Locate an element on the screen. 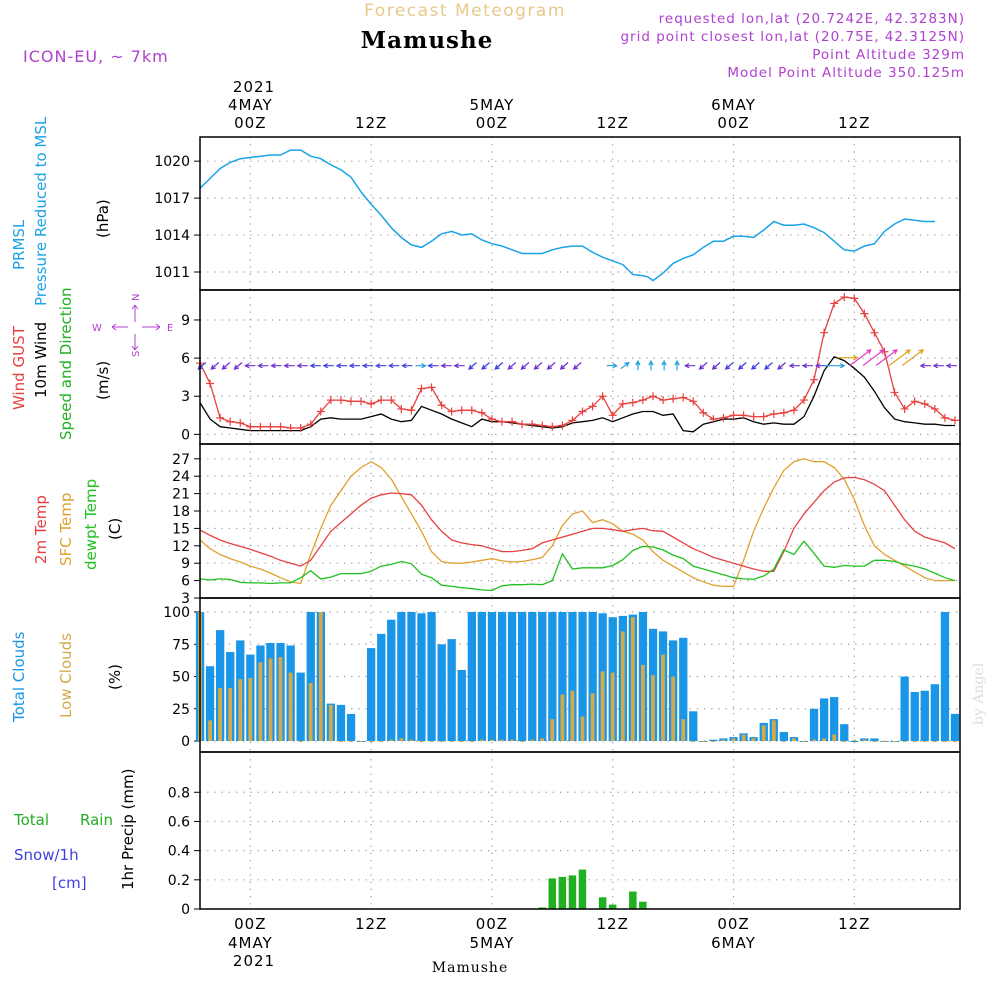 Image resolution: width=1000 pixels, height=1000 pixels. ytick-label-precip: 0.4 is located at coordinates (179, 852).